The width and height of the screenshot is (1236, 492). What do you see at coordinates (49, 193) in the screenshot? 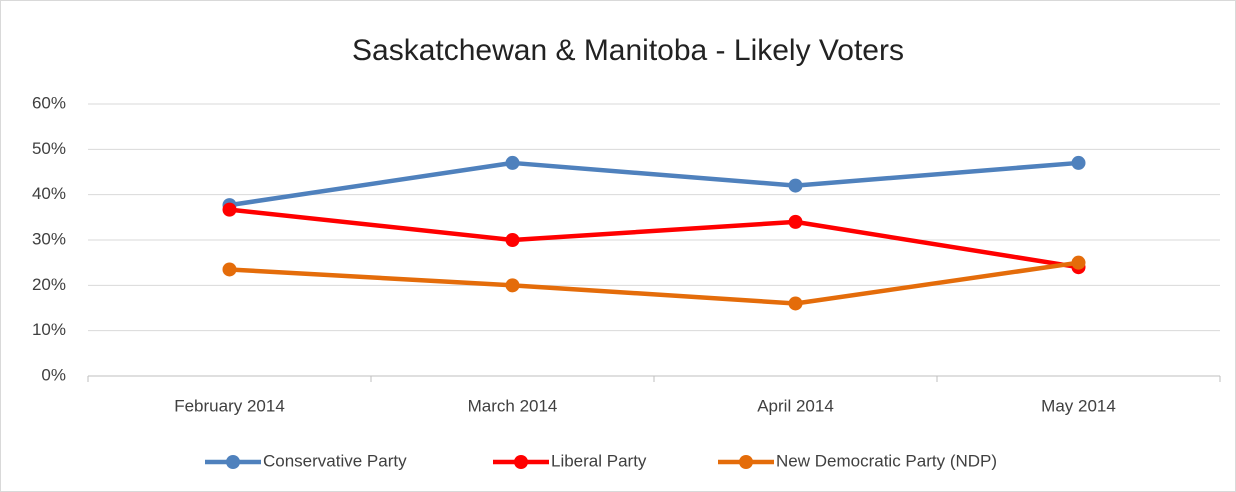
I see `y-tick-label: 40%` at bounding box center [49, 193].